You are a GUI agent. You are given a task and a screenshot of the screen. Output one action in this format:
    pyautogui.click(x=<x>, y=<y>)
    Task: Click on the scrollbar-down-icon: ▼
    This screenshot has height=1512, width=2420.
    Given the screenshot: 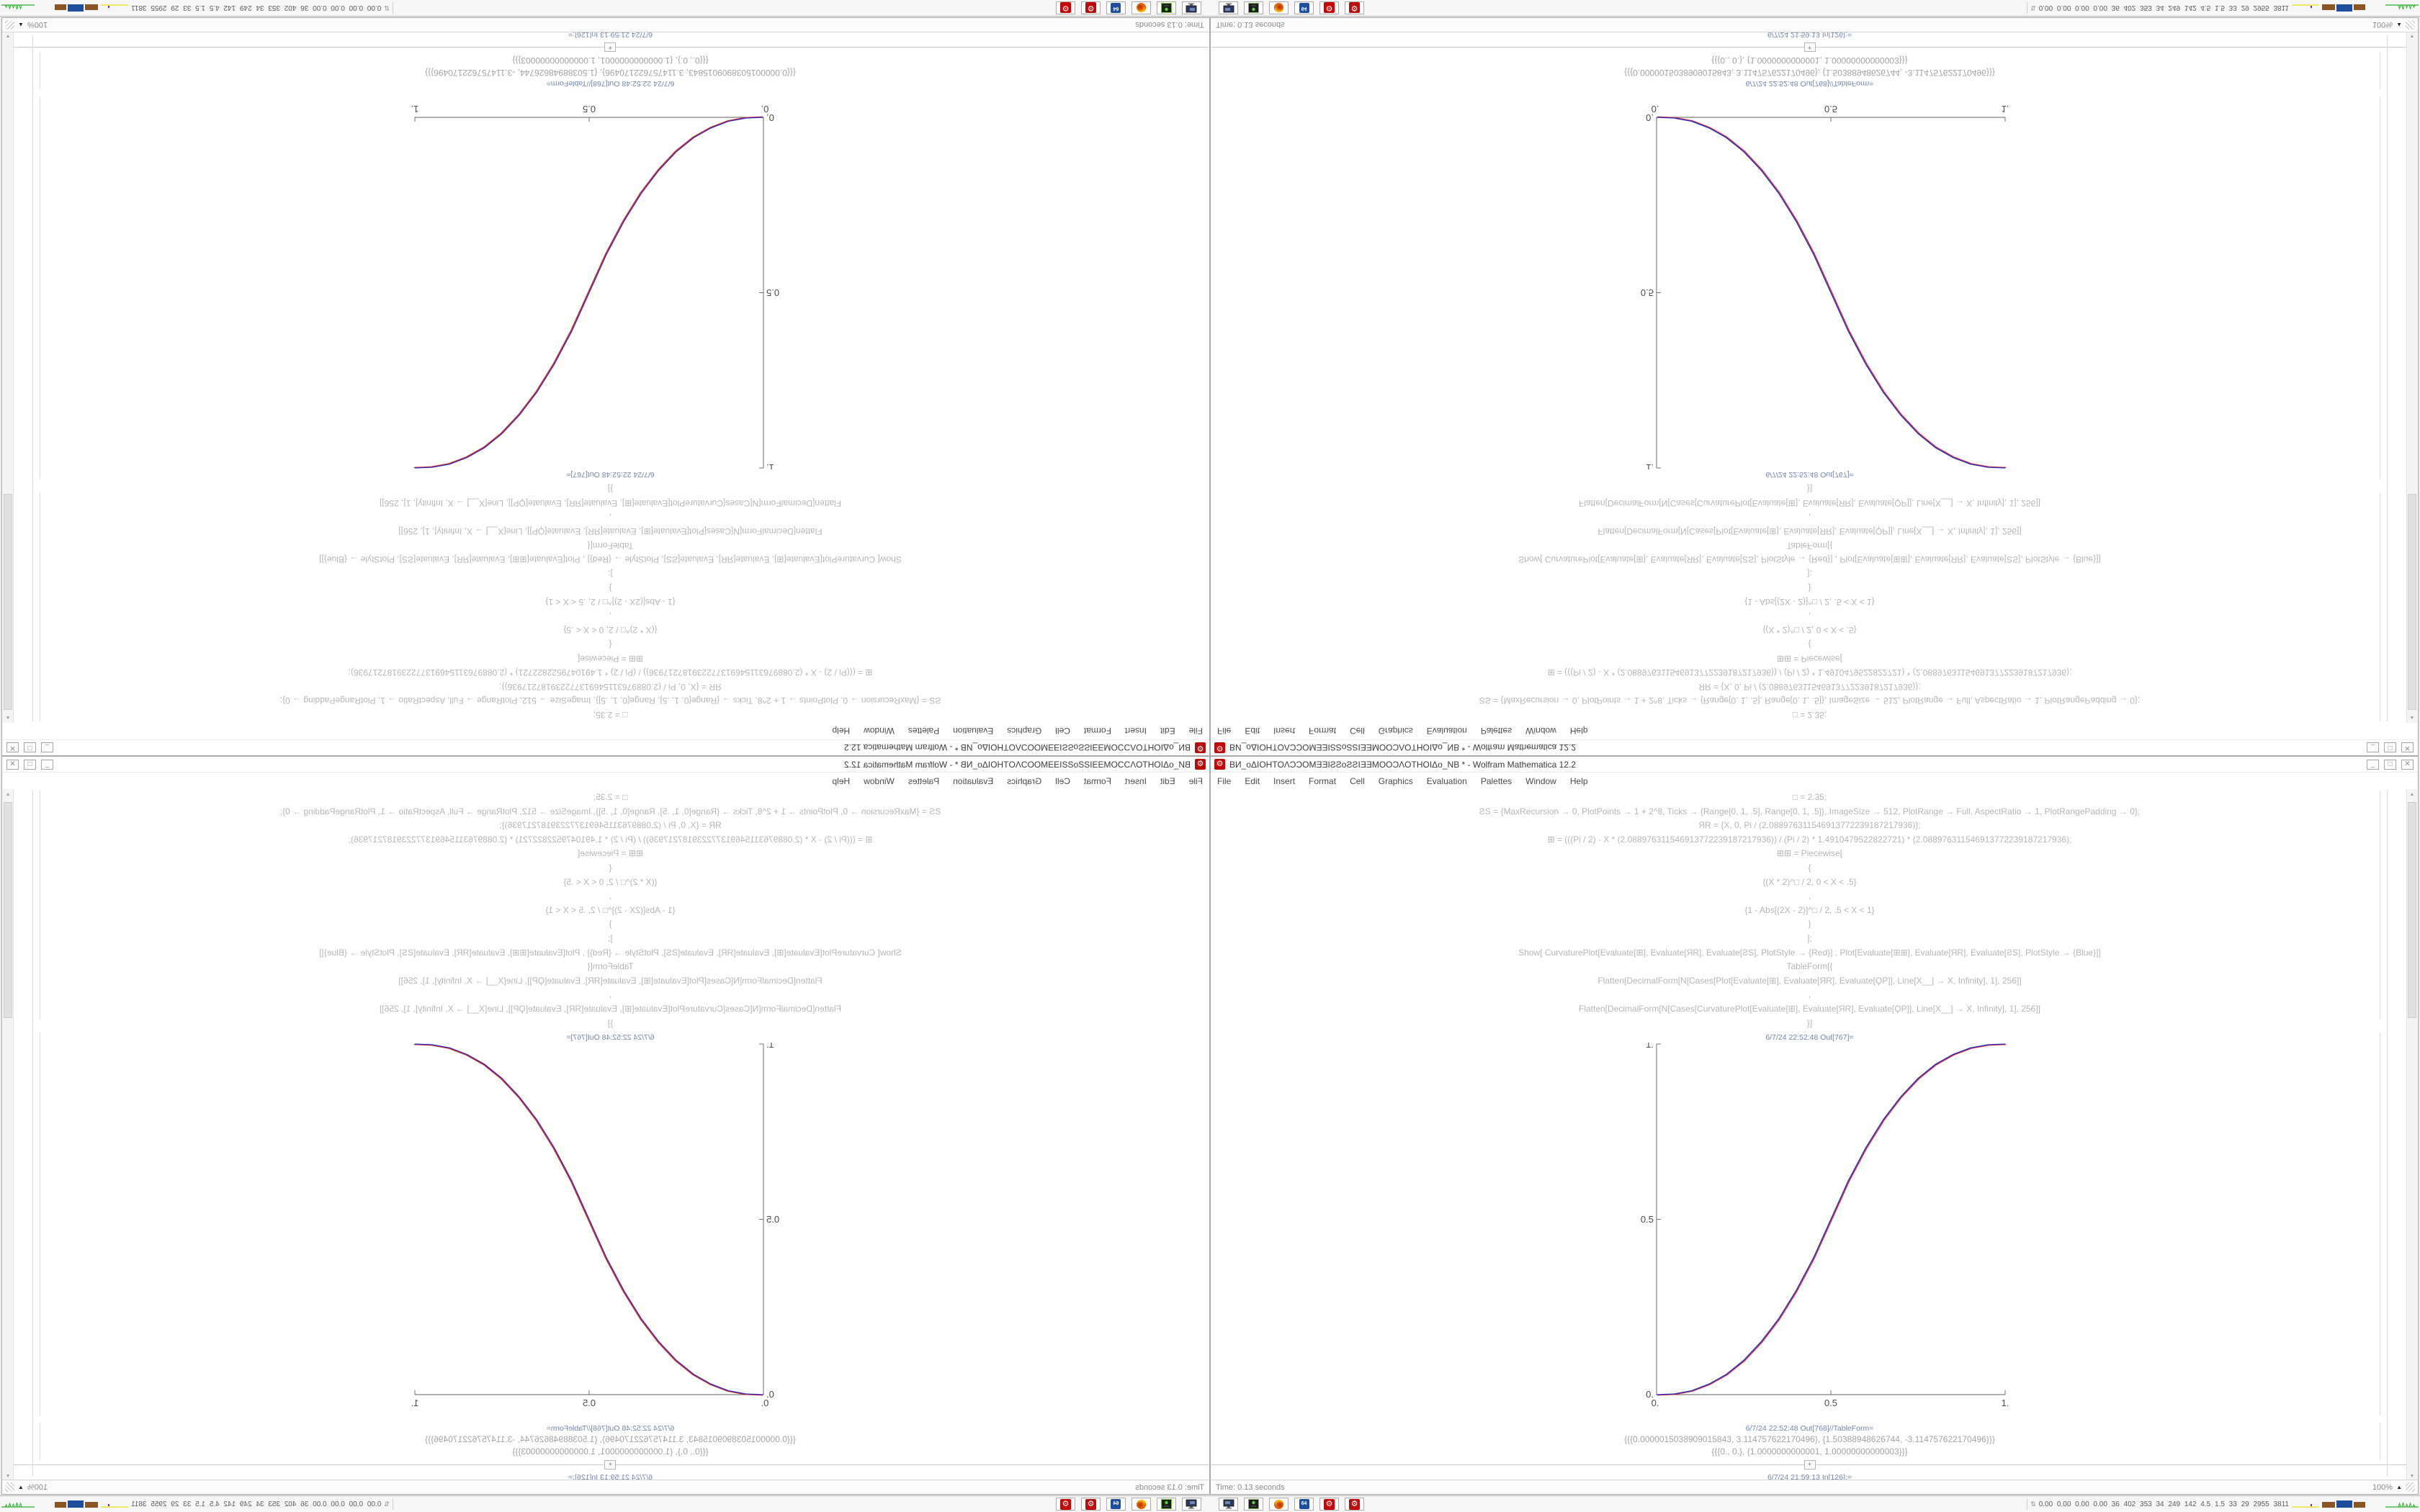 What is the action you would take?
    pyautogui.click(x=2412, y=1476)
    